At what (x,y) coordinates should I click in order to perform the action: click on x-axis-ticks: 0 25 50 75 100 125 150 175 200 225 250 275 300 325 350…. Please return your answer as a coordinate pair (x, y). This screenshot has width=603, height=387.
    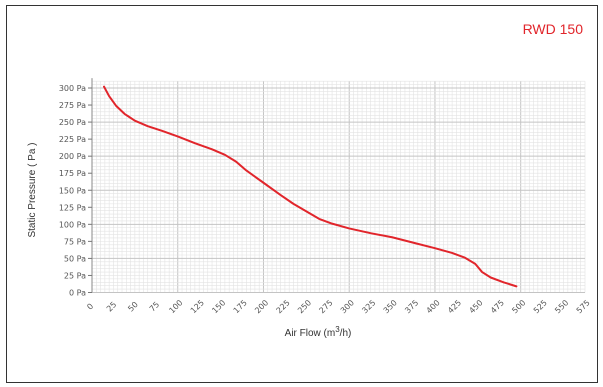
    Looking at the image, I should click on (338, 306).